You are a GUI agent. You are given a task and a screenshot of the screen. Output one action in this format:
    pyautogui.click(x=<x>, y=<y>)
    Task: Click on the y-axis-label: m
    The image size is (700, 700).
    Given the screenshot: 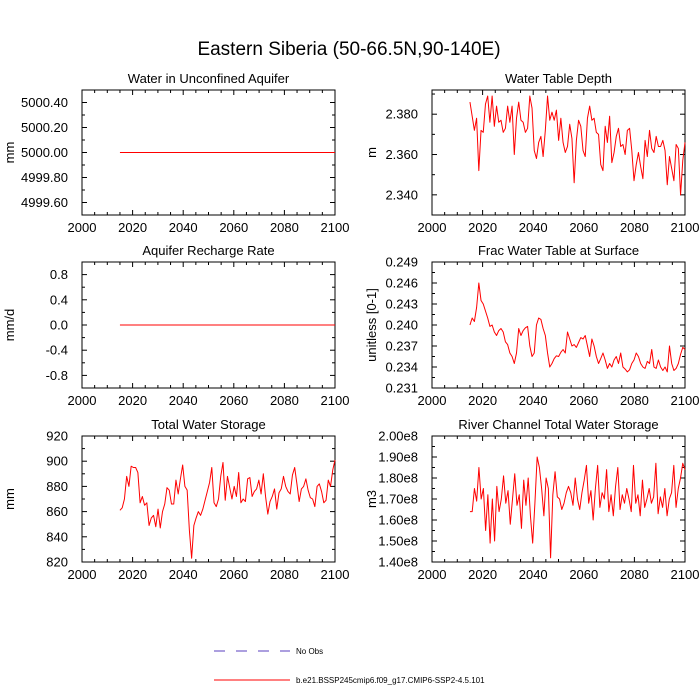 What is the action you would take?
    pyautogui.click(x=371, y=152)
    